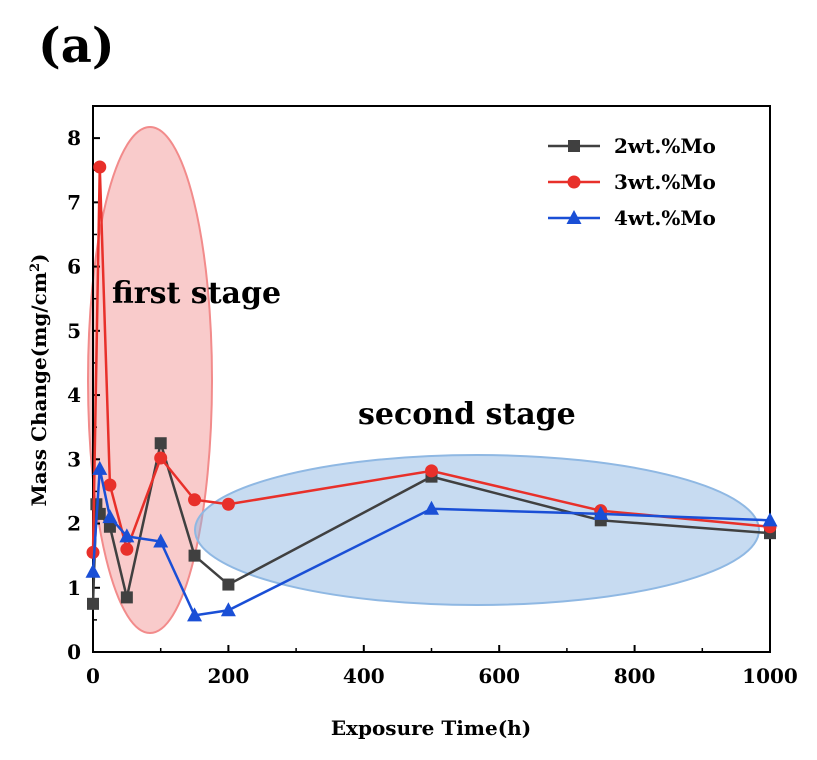  What do you see at coordinates (35, 267) in the screenshot?
I see `y-axis-title-superscript: 2` at bounding box center [35, 267].